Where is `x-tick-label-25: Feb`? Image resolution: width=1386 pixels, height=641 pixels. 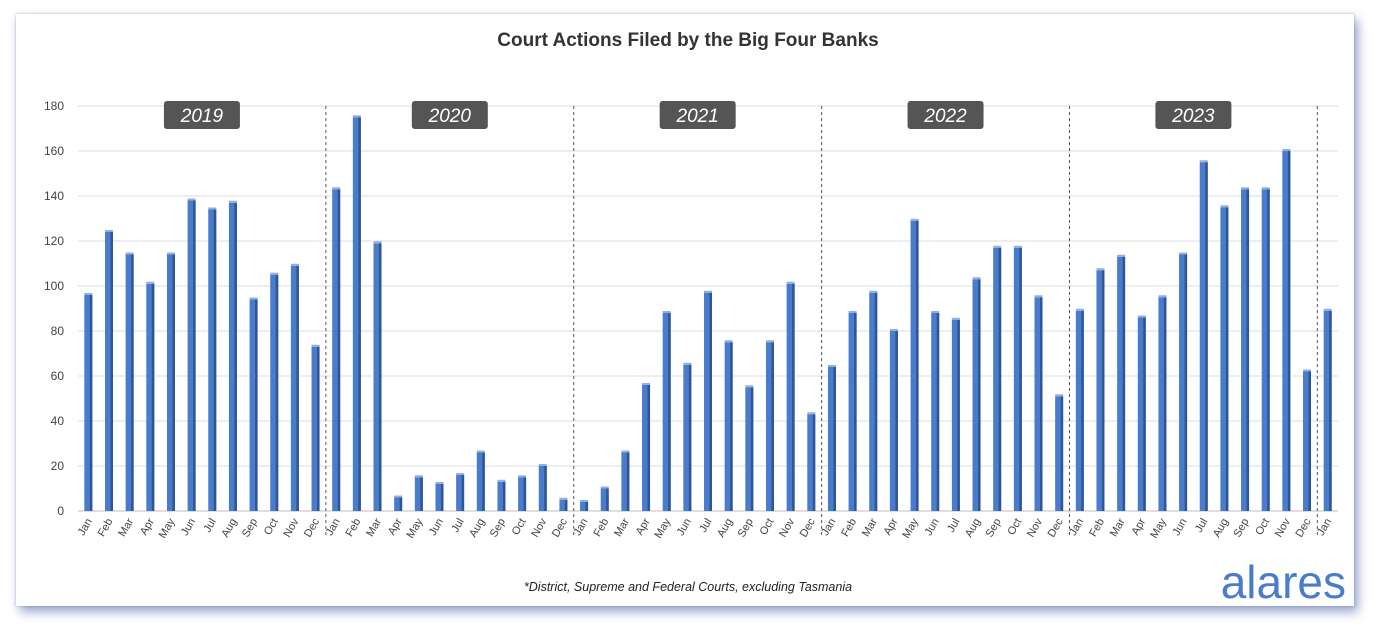 x-tick-label-25: Feb is located at coordinates (601, 528).